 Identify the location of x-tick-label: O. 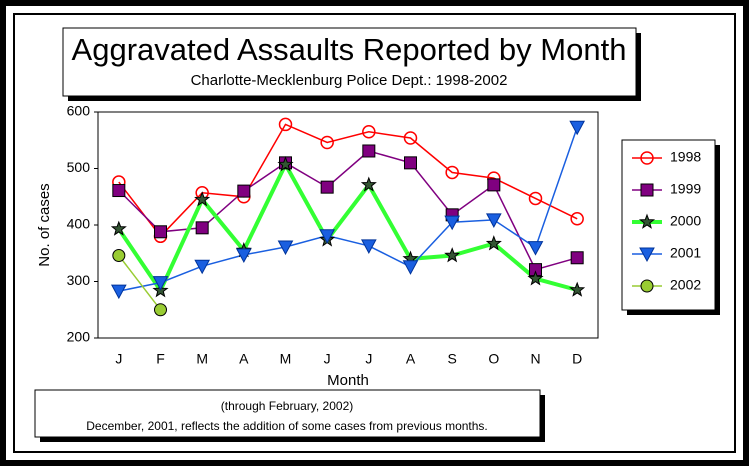
(493, 359).